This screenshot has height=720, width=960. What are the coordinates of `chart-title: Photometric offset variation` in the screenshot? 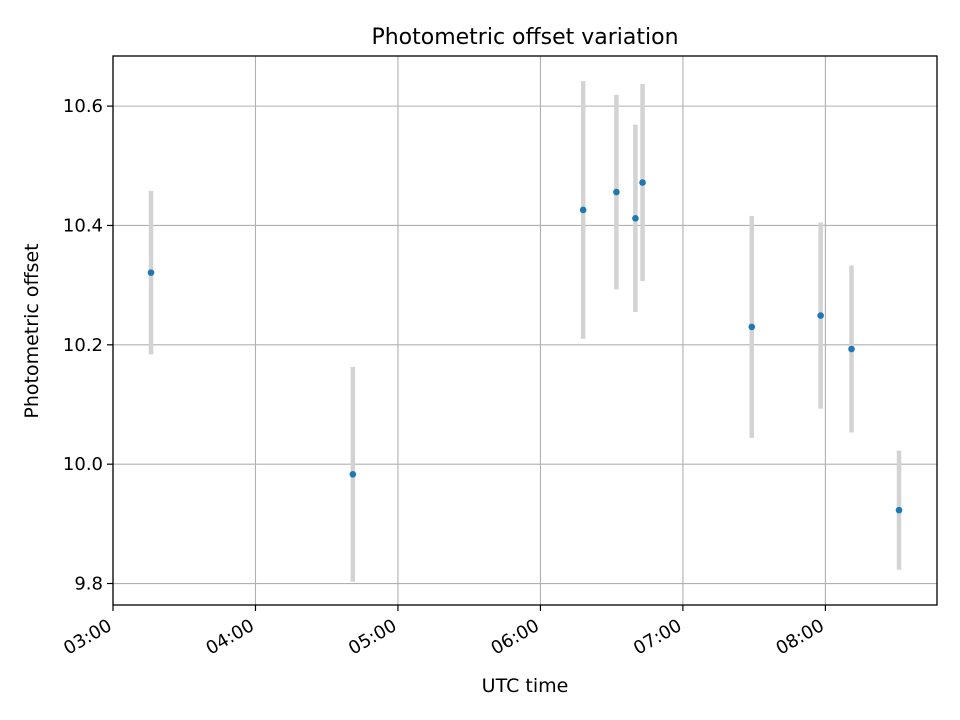 It's located at (524, 37).